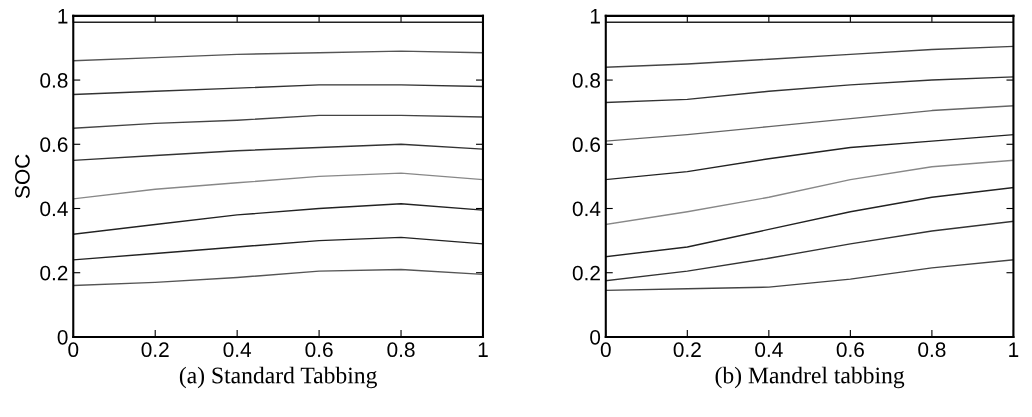 The image size is (1032, 417). What do you see at coordinates (22, 176) in the screenshot?
I see `y-axis-title: SOC` at bounding box center [22, 176].